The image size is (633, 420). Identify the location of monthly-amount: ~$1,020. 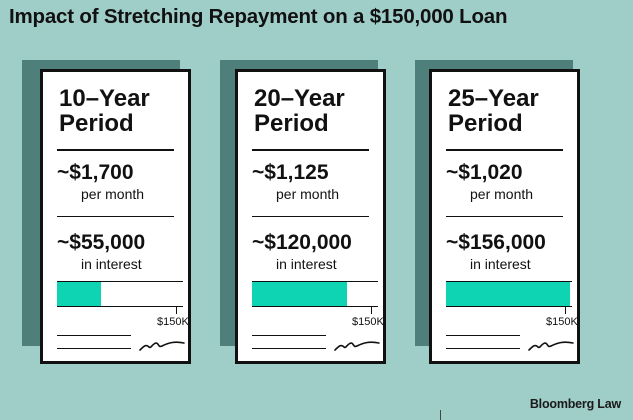
(484, 172).